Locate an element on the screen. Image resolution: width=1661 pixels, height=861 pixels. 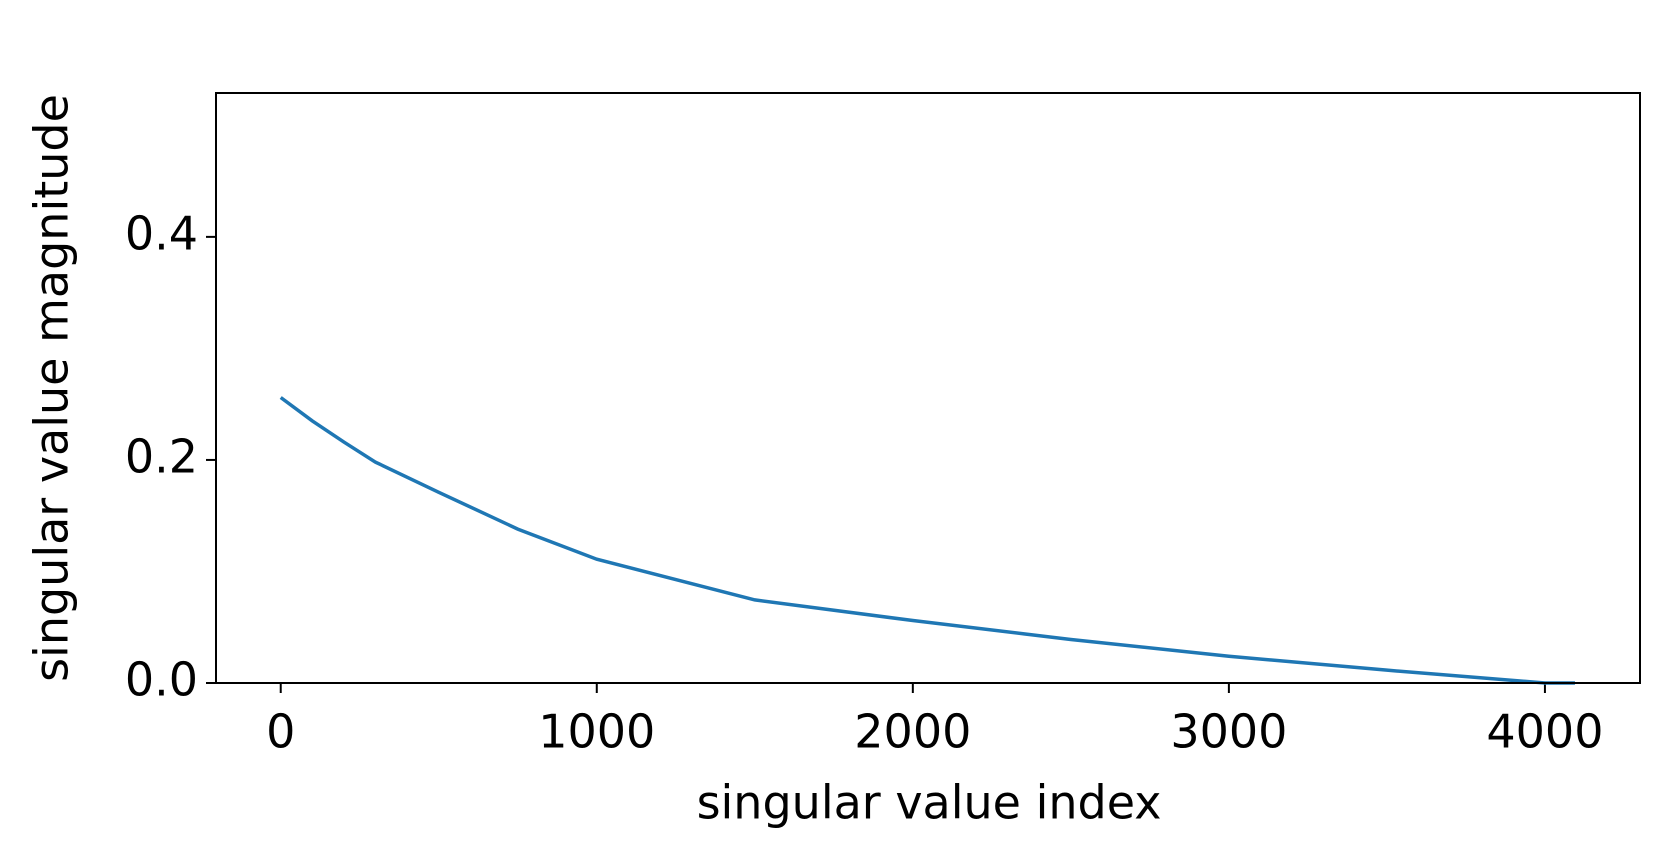
x-tick-label: 0 is located at coordinates (280, 732).